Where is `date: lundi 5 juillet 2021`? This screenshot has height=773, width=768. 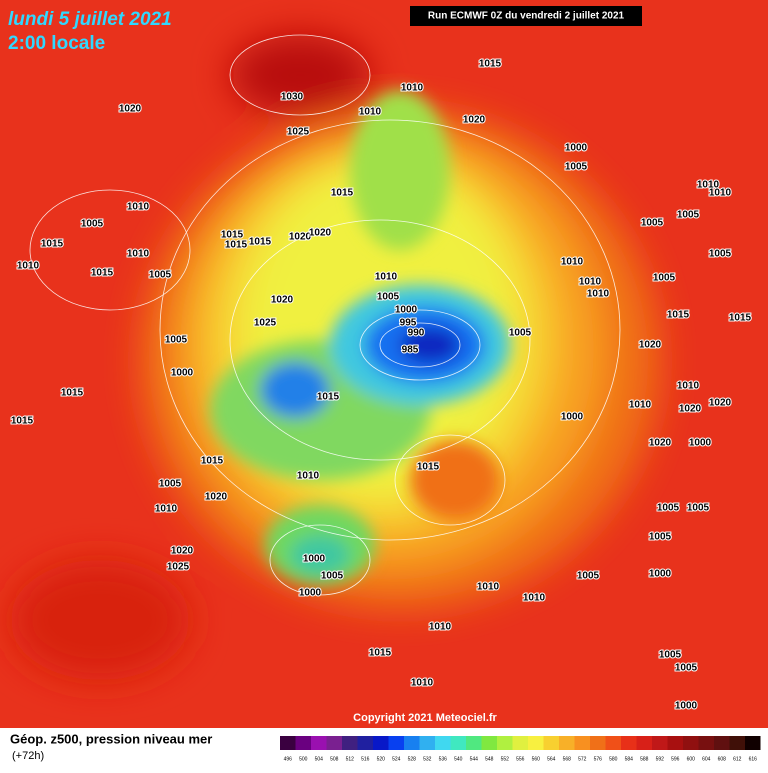
date: lundi 5 juillet 2021 is located at coordinates (90, 19).